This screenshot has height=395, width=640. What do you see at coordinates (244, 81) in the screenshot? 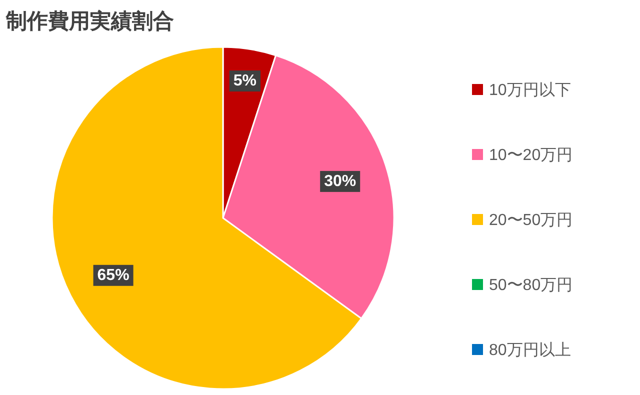
I see `data-label: 5%` at bounding box center [244, 81].